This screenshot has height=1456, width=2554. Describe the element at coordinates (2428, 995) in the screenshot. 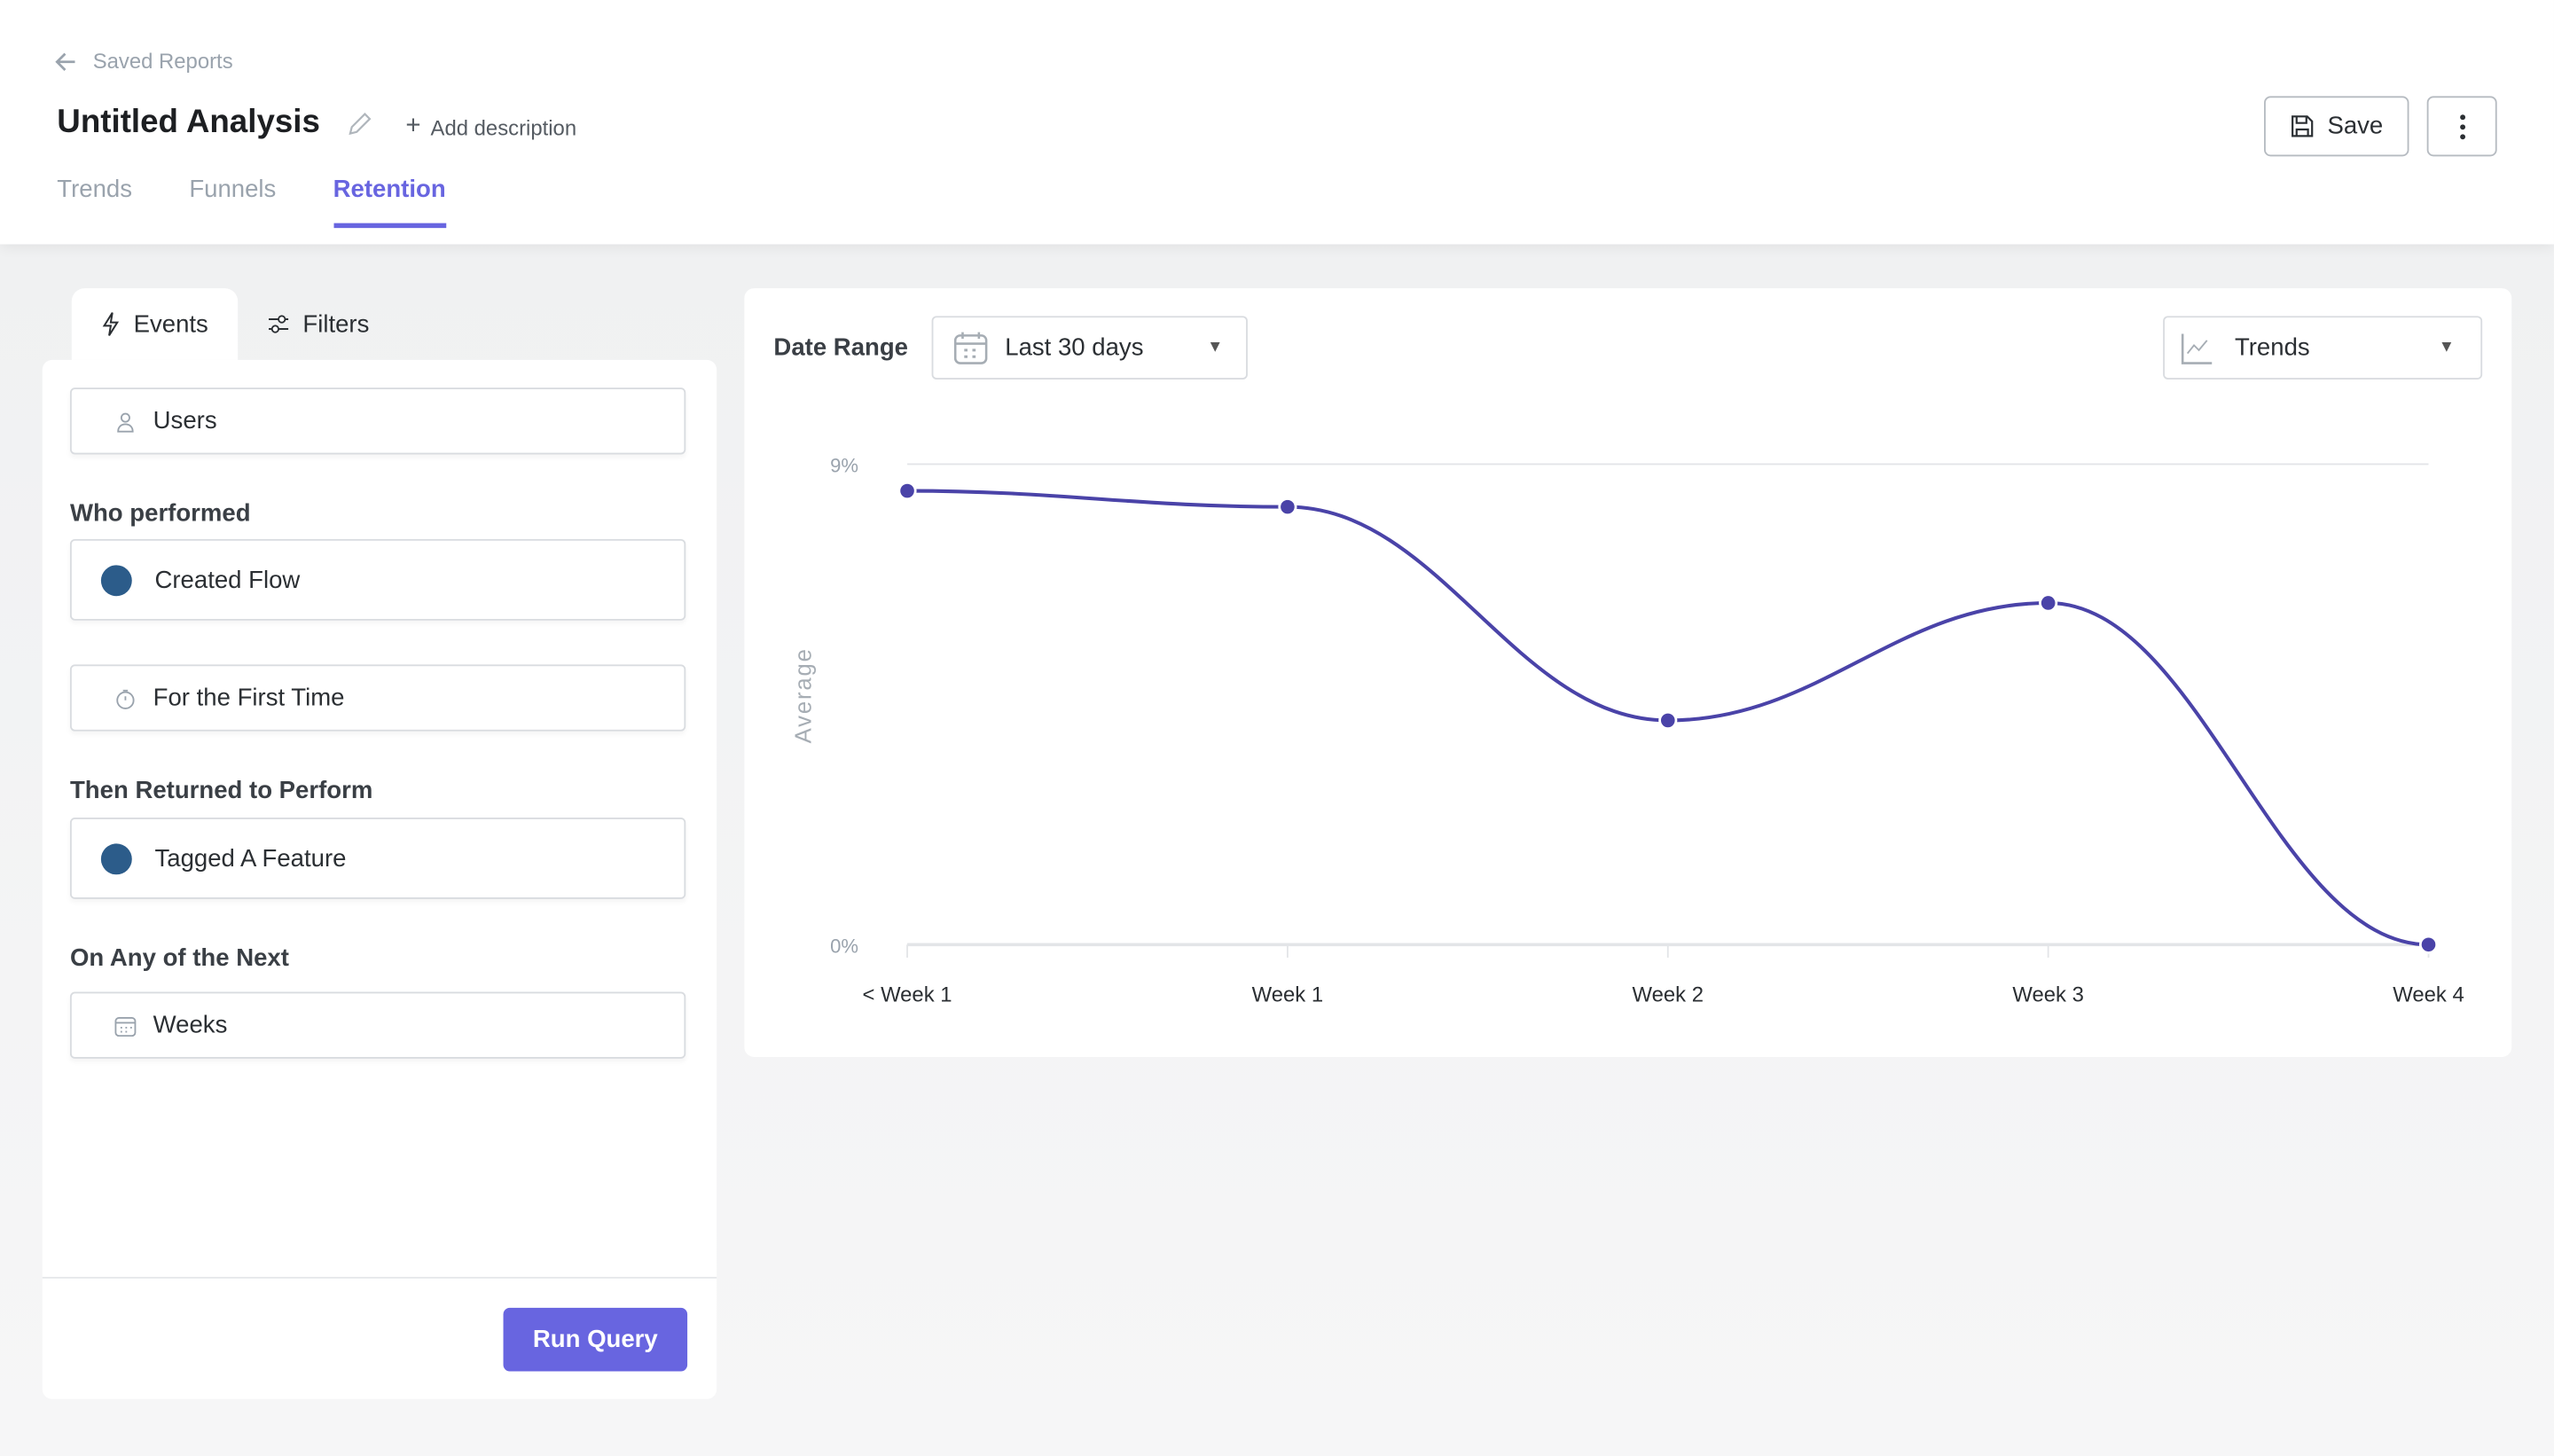

I see `x-tick-label: Week 4` at that location.